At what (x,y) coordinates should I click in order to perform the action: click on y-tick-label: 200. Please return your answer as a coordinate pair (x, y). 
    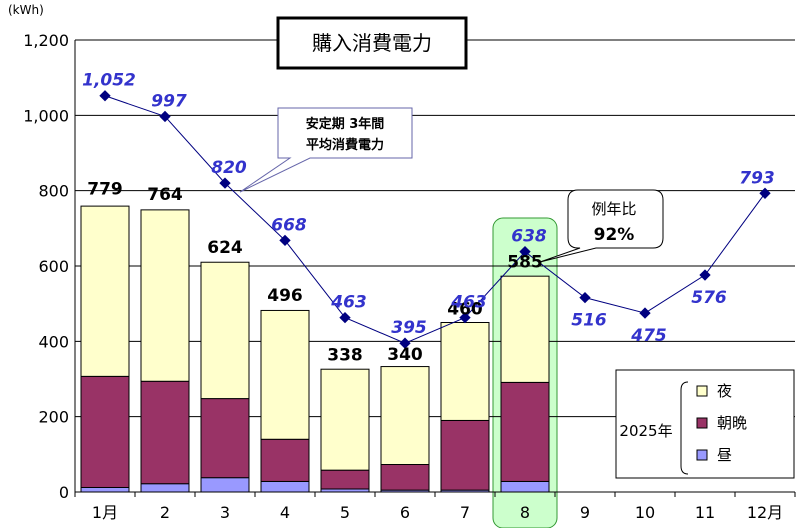
    Looking at the image, I should click on (53, 417).